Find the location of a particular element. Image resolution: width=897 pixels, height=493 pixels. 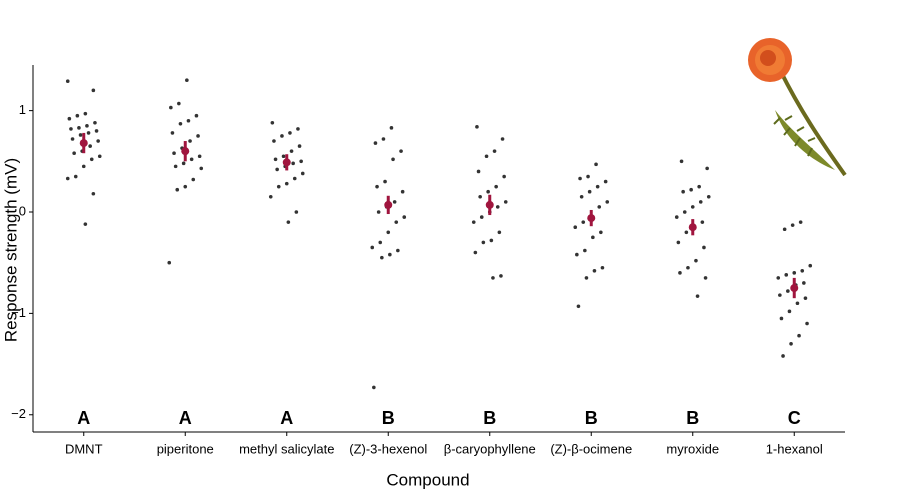

group-letter: B is located at coordinates (489, 418).